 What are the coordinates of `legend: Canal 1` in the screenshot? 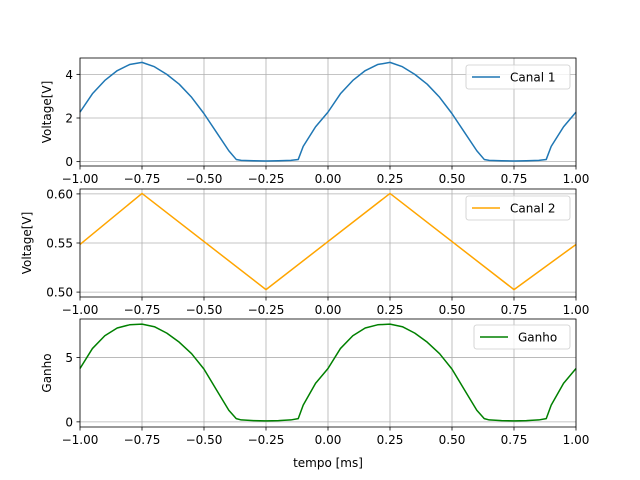 It's located at (518, 77).